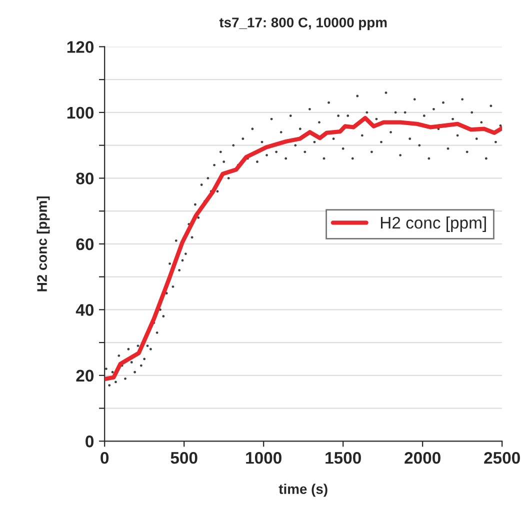 Image resolution: width=523 pixels, height=519 pixels. I want to click on x-tick-label: 2000, so click(422, 458).